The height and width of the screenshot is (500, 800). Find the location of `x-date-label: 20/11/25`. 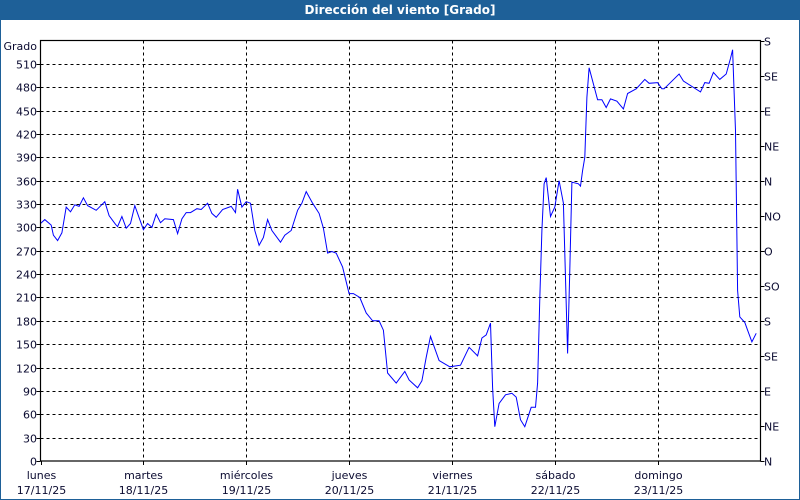

x-date-label: 20/11/25 is located at coordinates (349, 490).